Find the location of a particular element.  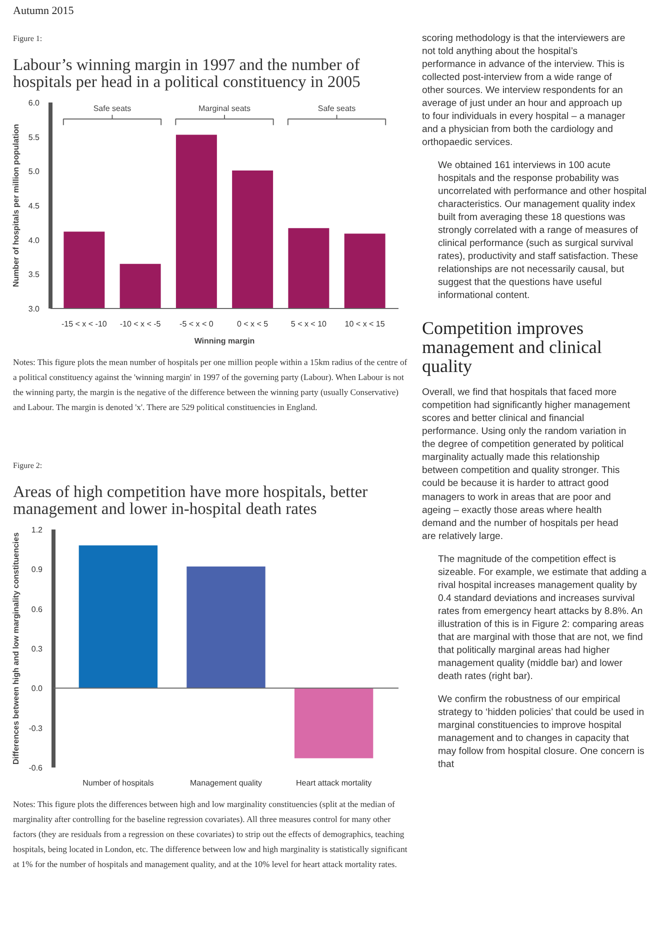

y-axis-title: Differences between high and low marginality constituencies is located at coordinates (16, 648).